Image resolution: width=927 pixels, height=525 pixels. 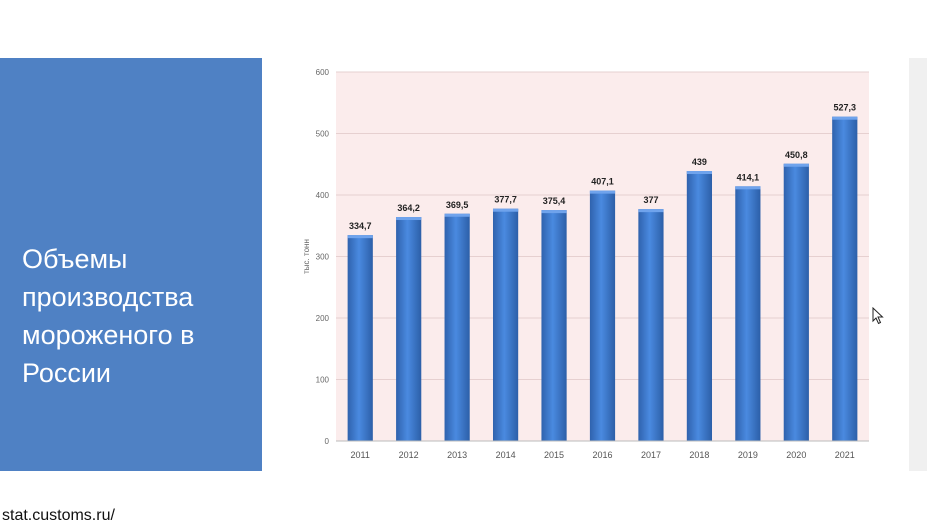 What do you see at coordinates (409, 455) in the screenshot?
I see `x-tick-label: 2012` at bounding box center [409, 455].